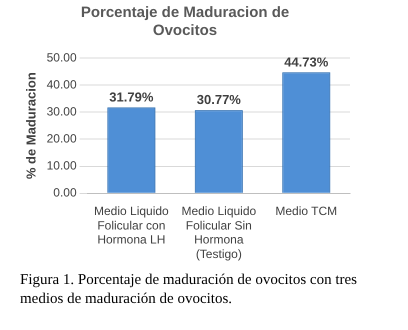 The height and width of the screenshot is (330, 408). I want to click on data-label: 31.79%, so click(131, 96).